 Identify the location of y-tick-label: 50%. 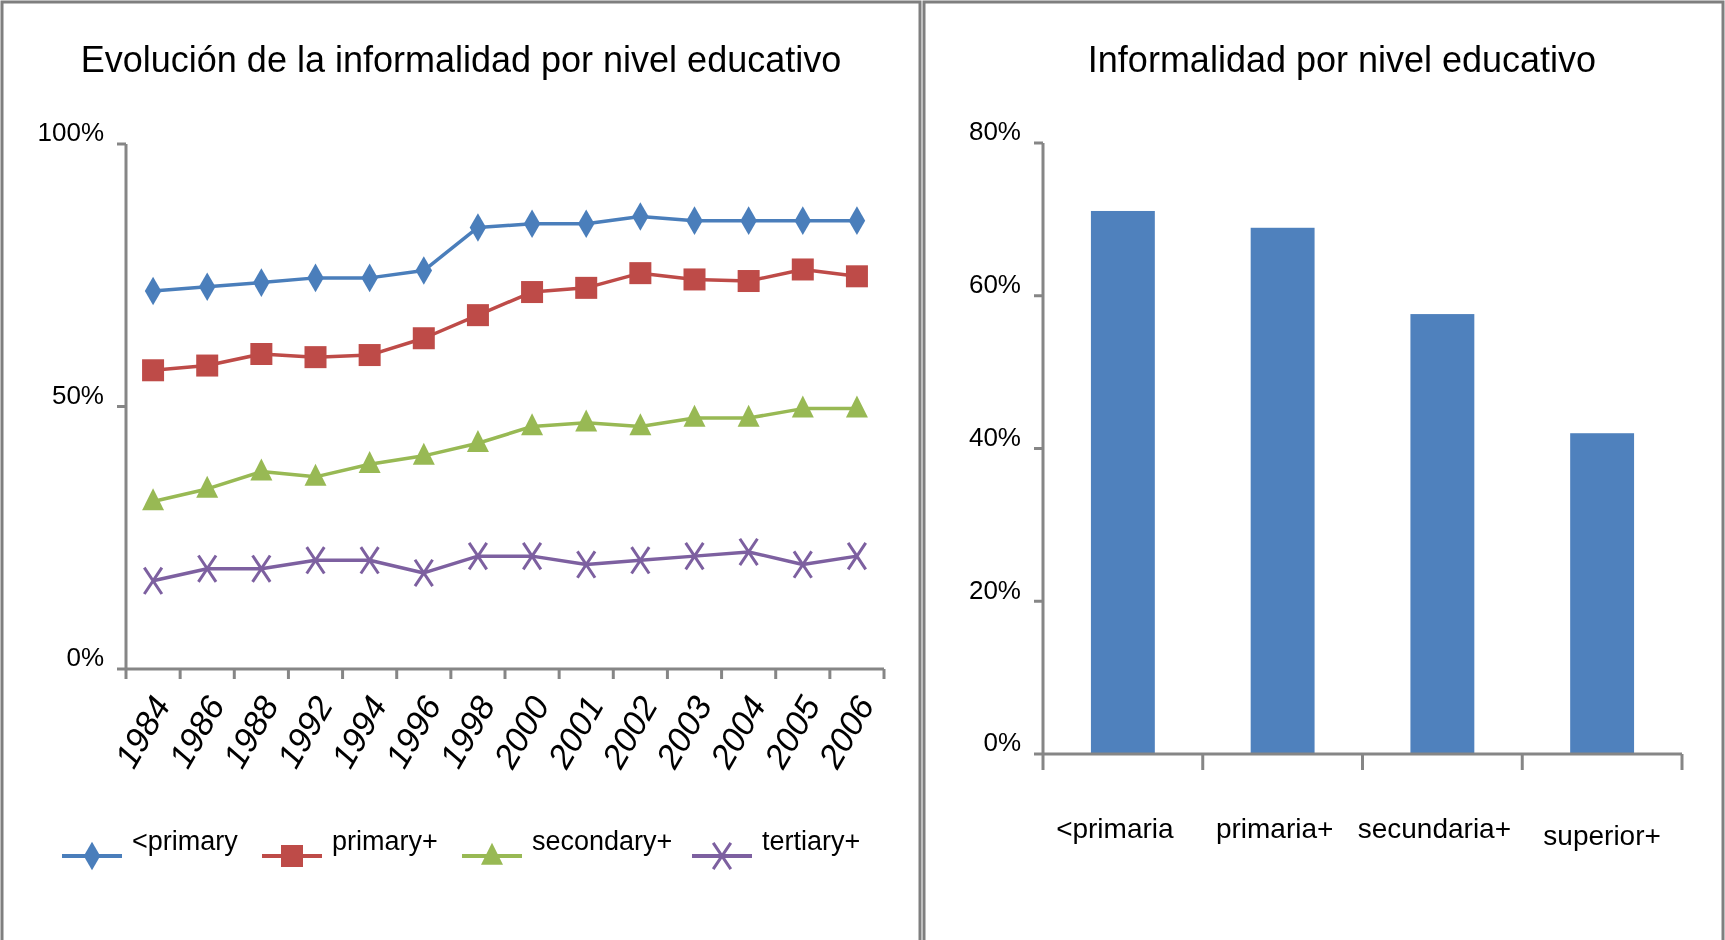
(77, 394).